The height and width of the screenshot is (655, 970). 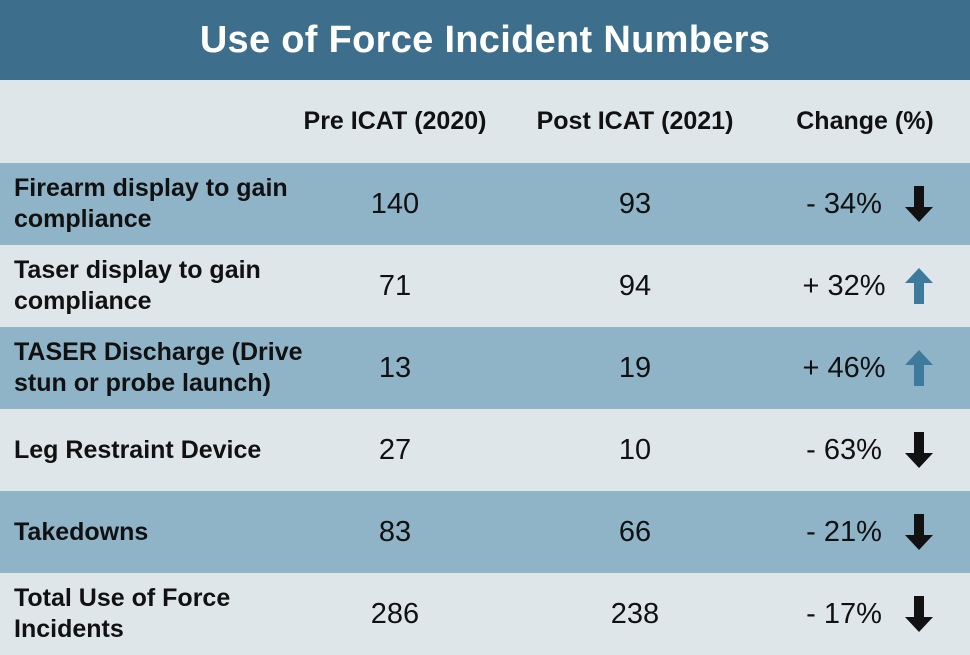 I want to click on row-label: Firearm display to gain compliance, so click(x=151, y=203).